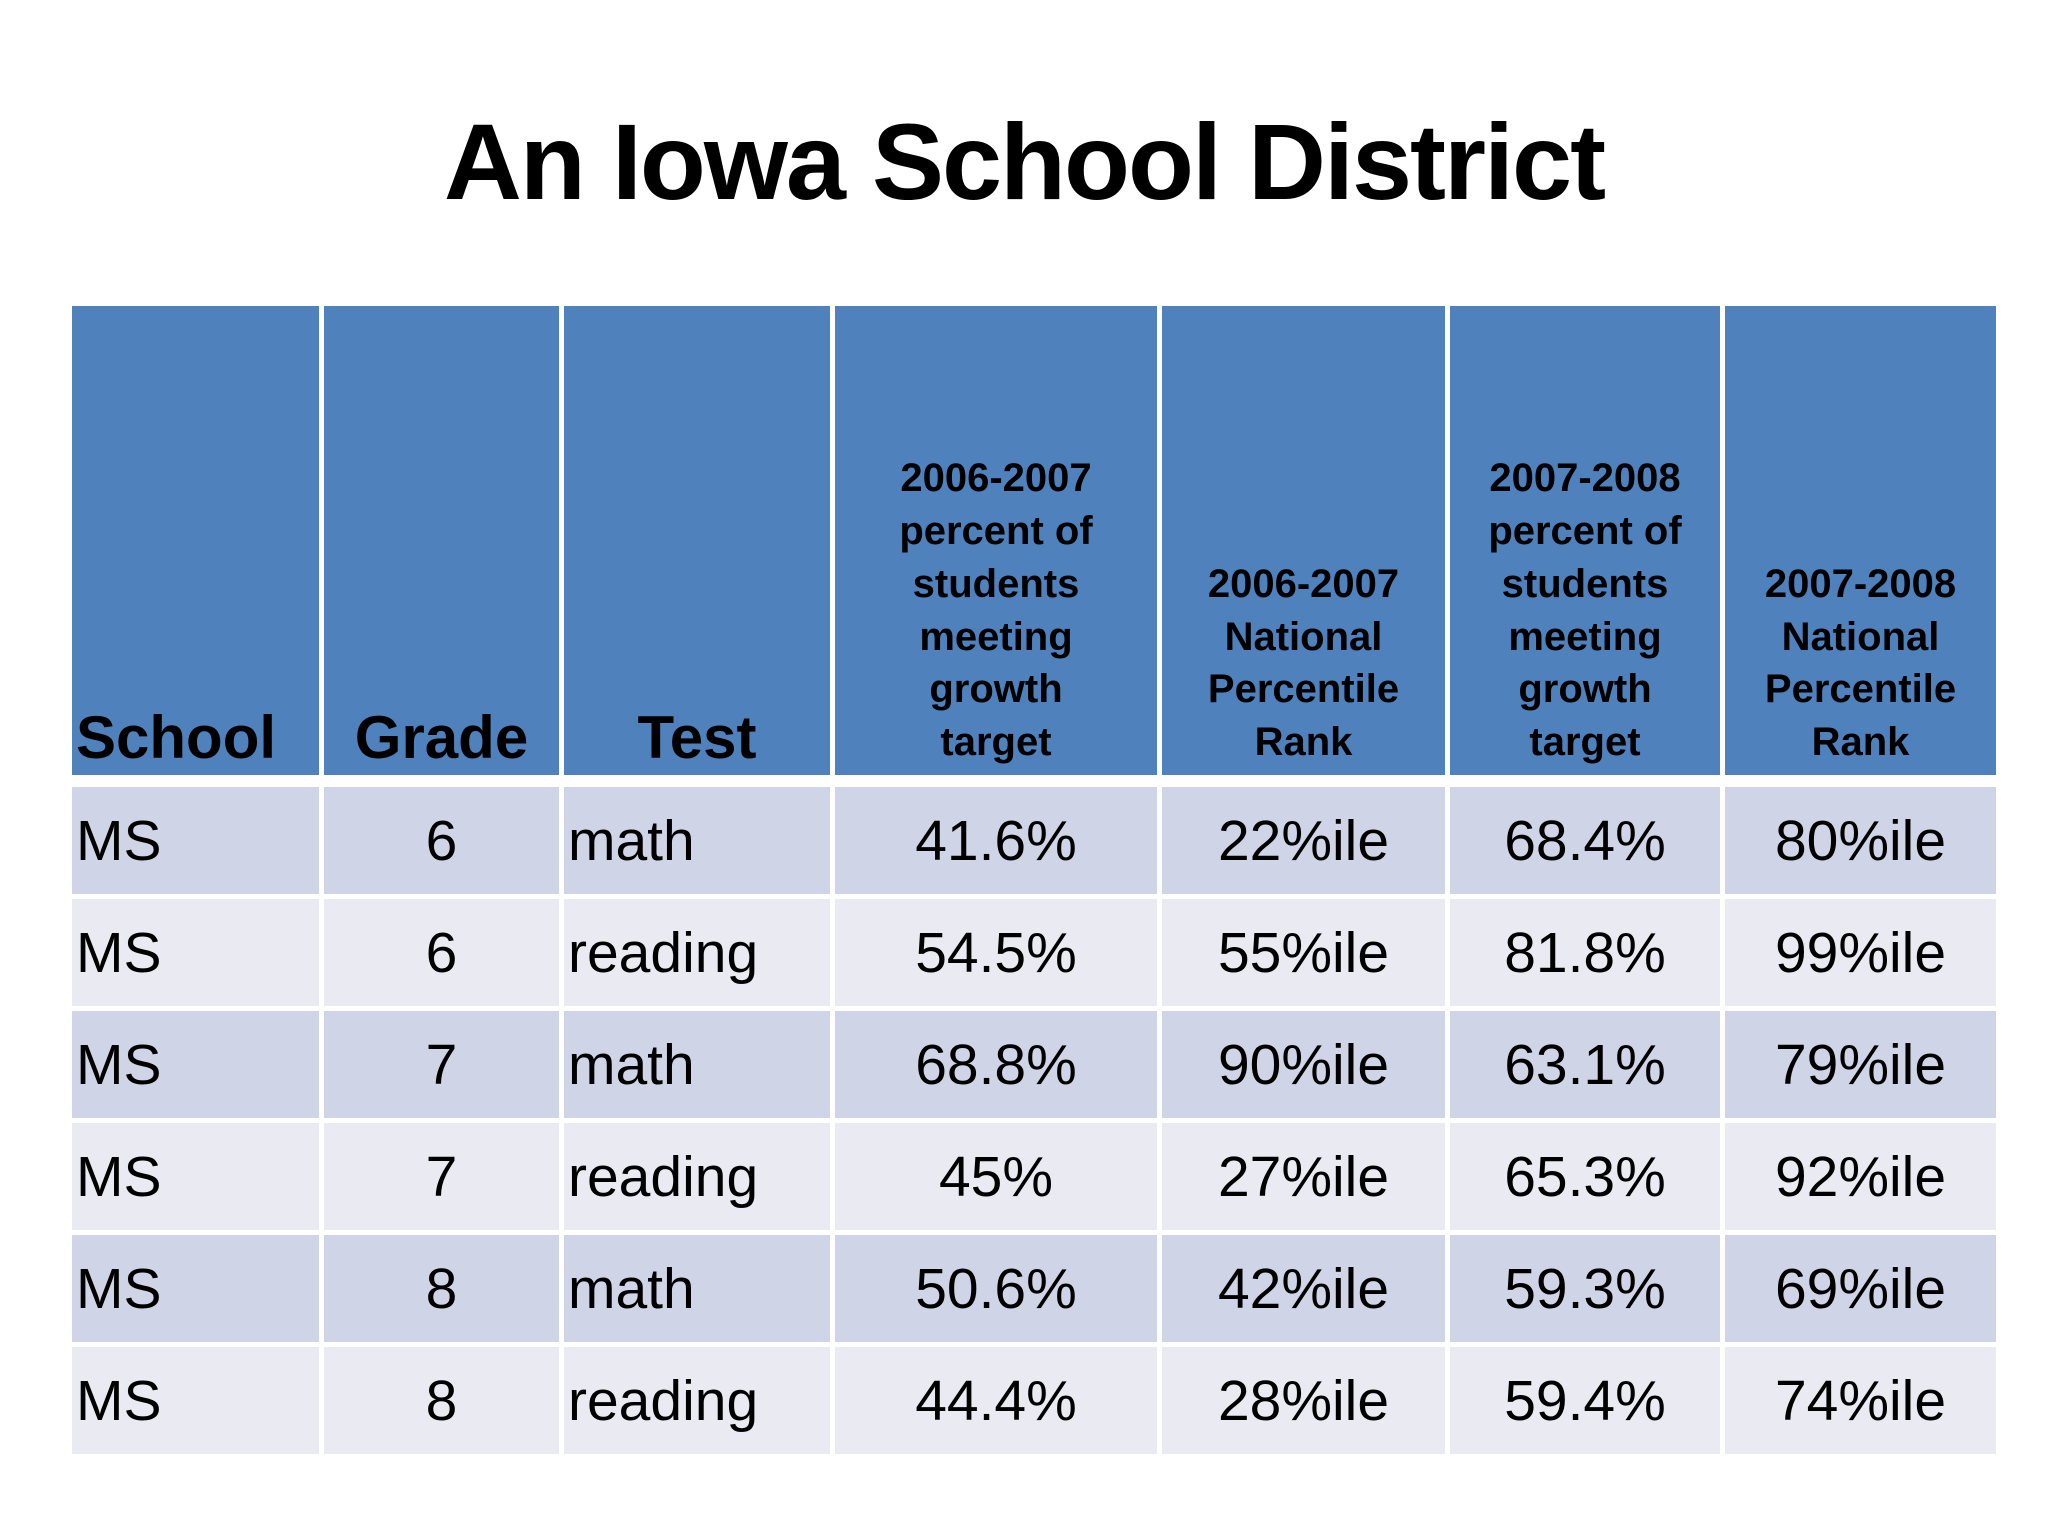  Describe the element at coordinates (441, 544) in the screenshot. I see `column-header-grade: Grade` at that location.